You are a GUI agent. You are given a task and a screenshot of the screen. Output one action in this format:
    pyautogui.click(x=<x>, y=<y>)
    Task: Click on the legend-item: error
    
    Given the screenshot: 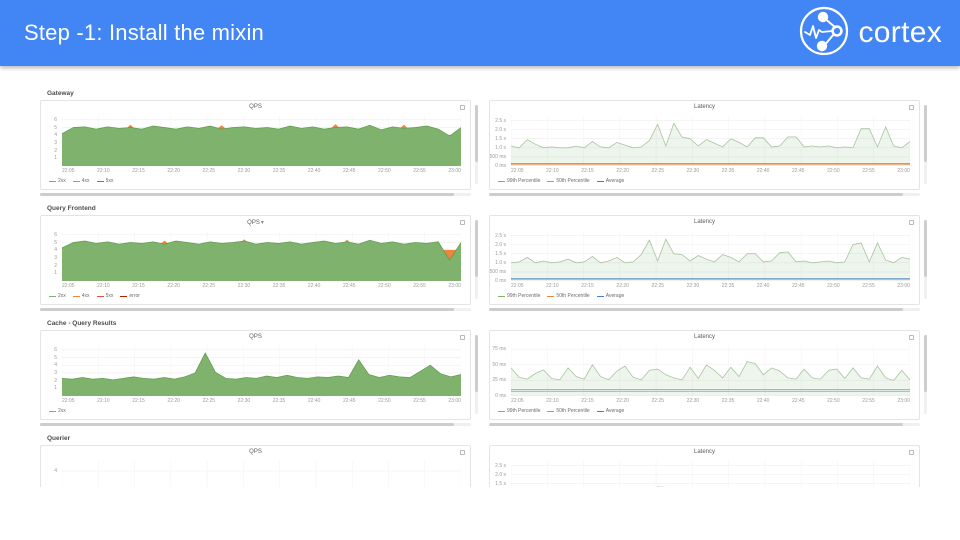 What is the action you would take?
    pyautogui.click(x=130, y=296)
    